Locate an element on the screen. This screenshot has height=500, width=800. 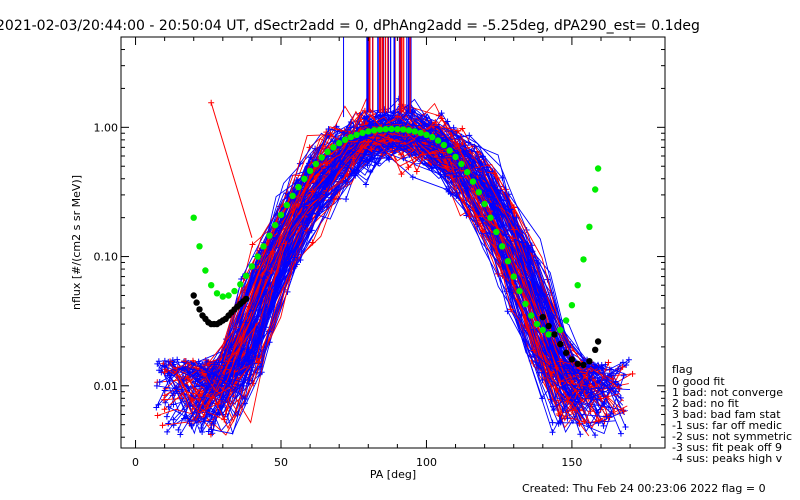
x-tick-label: 100 is located at coordinates (426, 462).